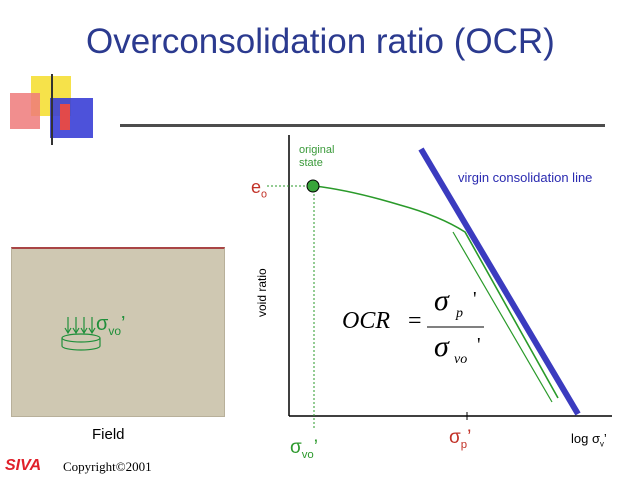  I want to click on page-title: Overconsolidation ratio (OCR), so click(320, 41).